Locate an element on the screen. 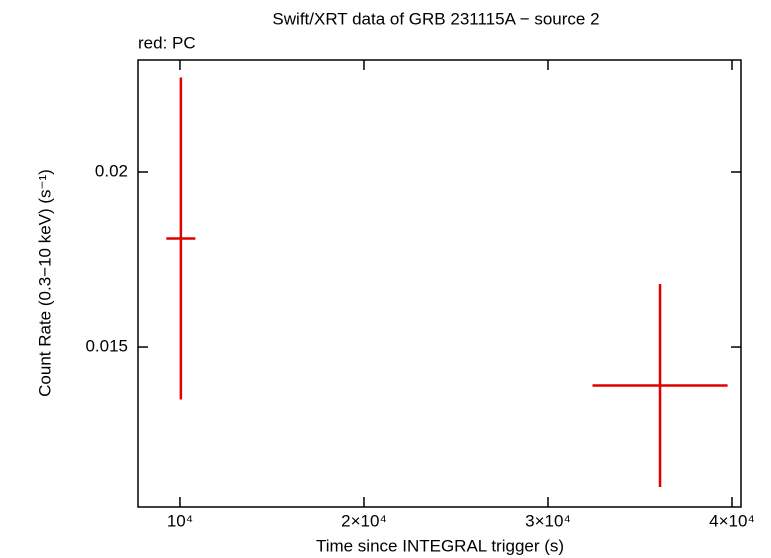  x-tick-label: 4×10⁴ is located at coordinates (732, 520).